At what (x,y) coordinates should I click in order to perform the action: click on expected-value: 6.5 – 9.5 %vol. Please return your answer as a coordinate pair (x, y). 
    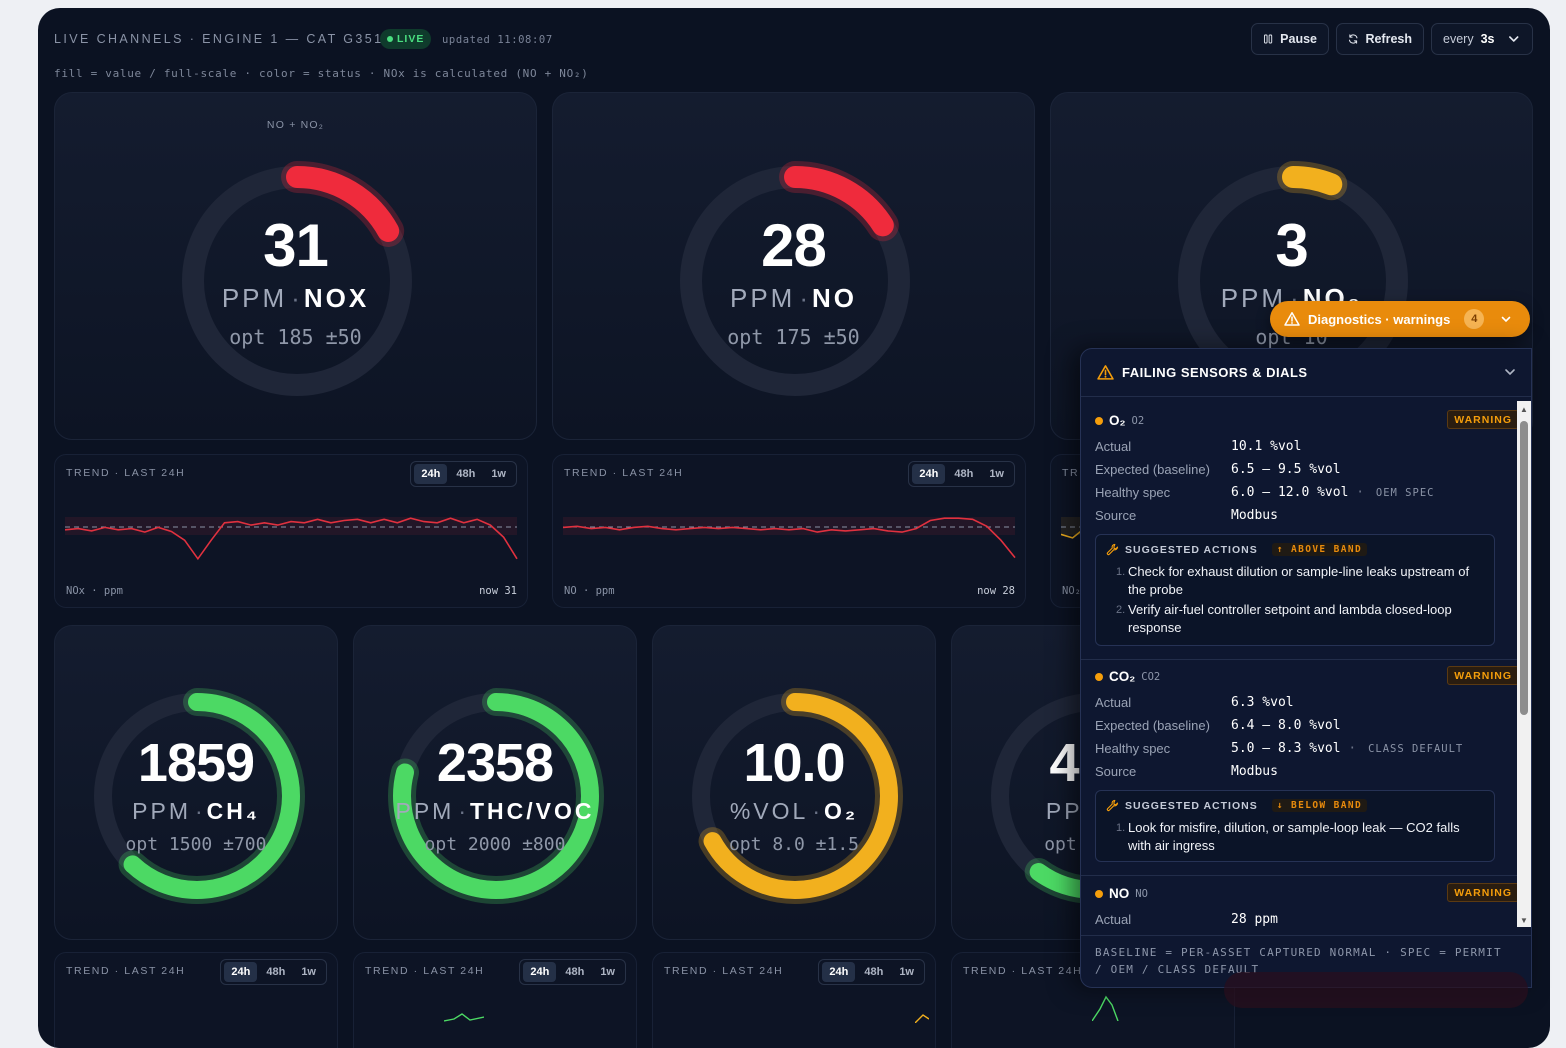
    Looking at the image, I should click on (1286, 469).